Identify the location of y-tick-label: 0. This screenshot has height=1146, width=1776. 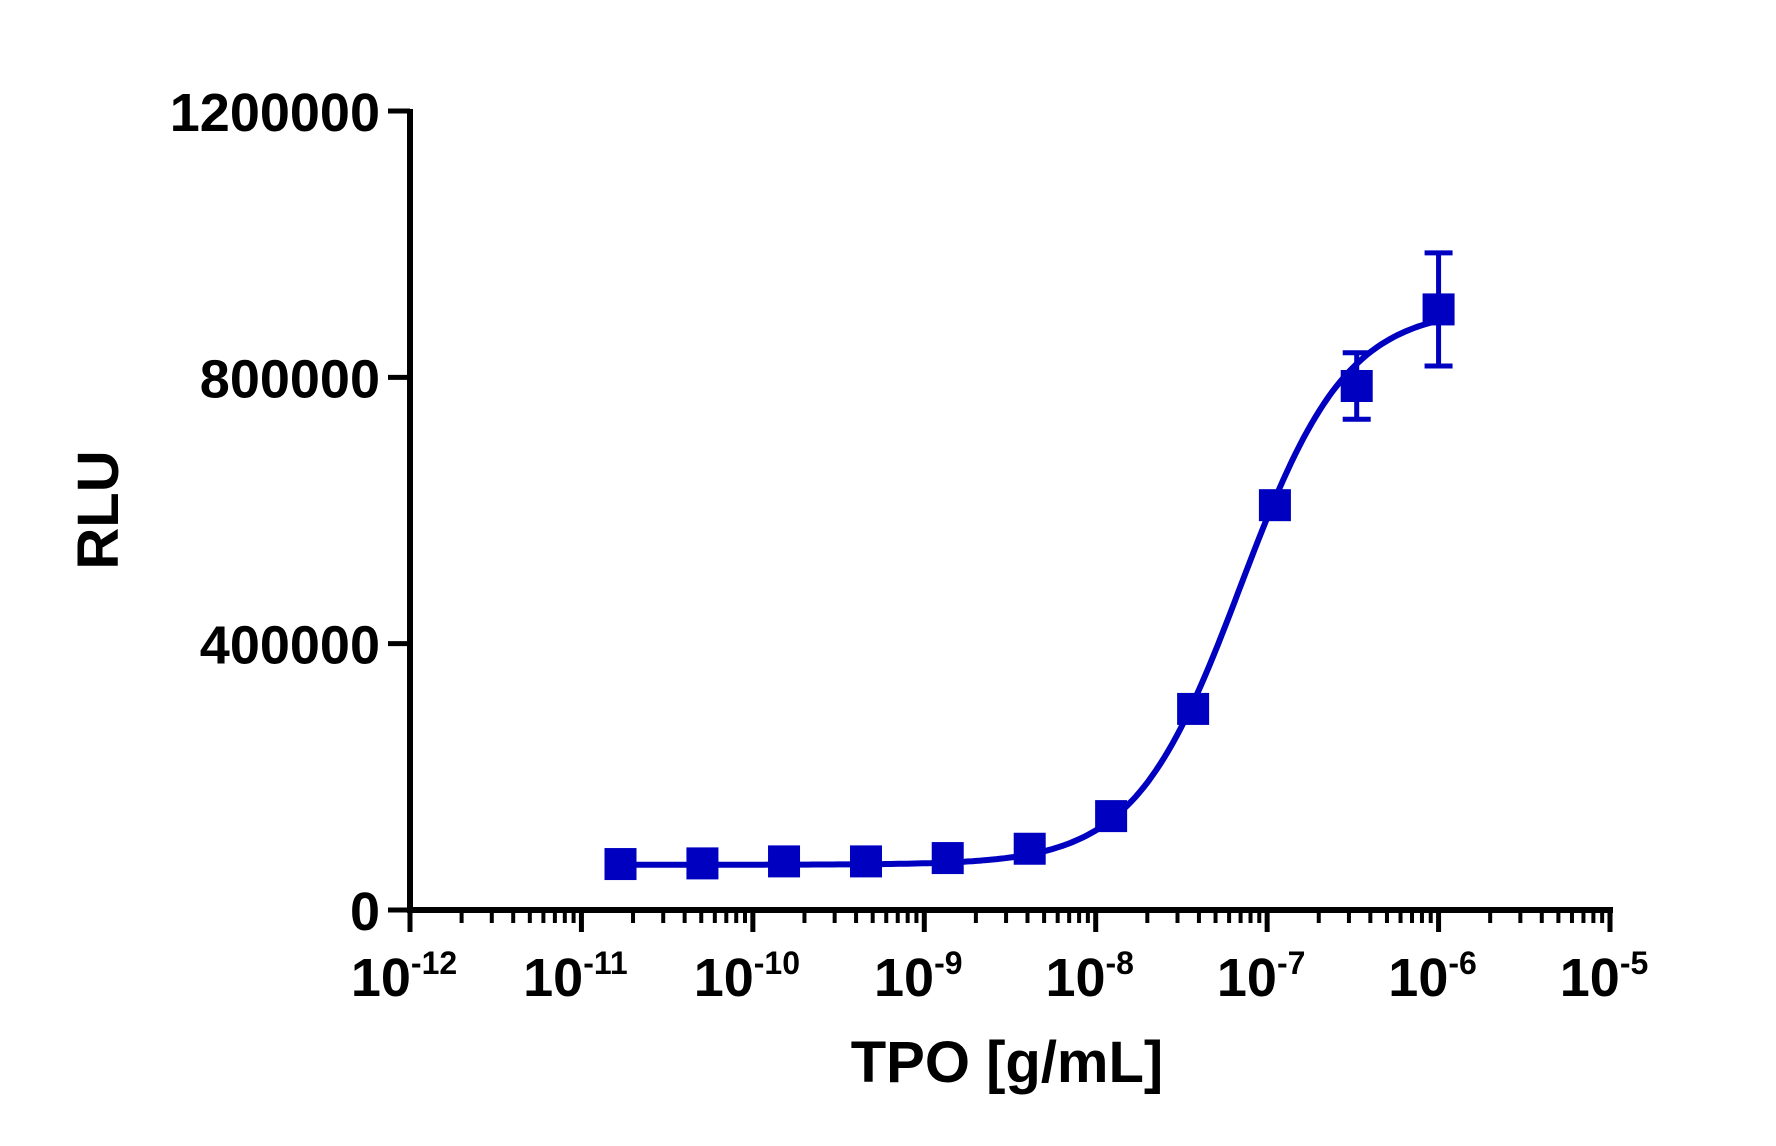
(365, 912).